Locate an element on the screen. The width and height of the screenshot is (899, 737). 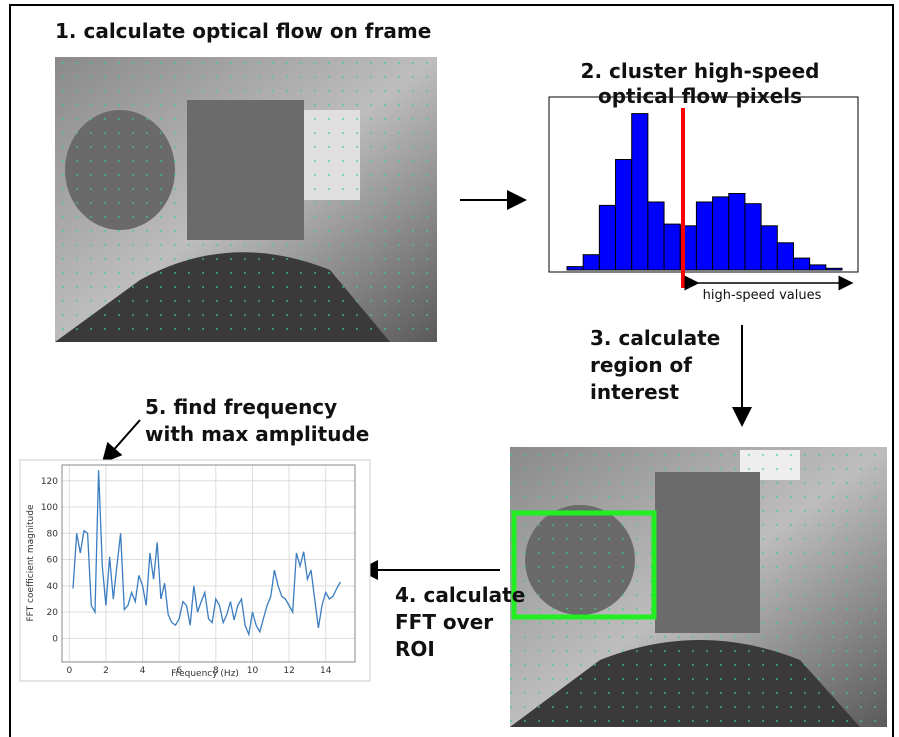
fft-frame is located at coordinates (195, 570).